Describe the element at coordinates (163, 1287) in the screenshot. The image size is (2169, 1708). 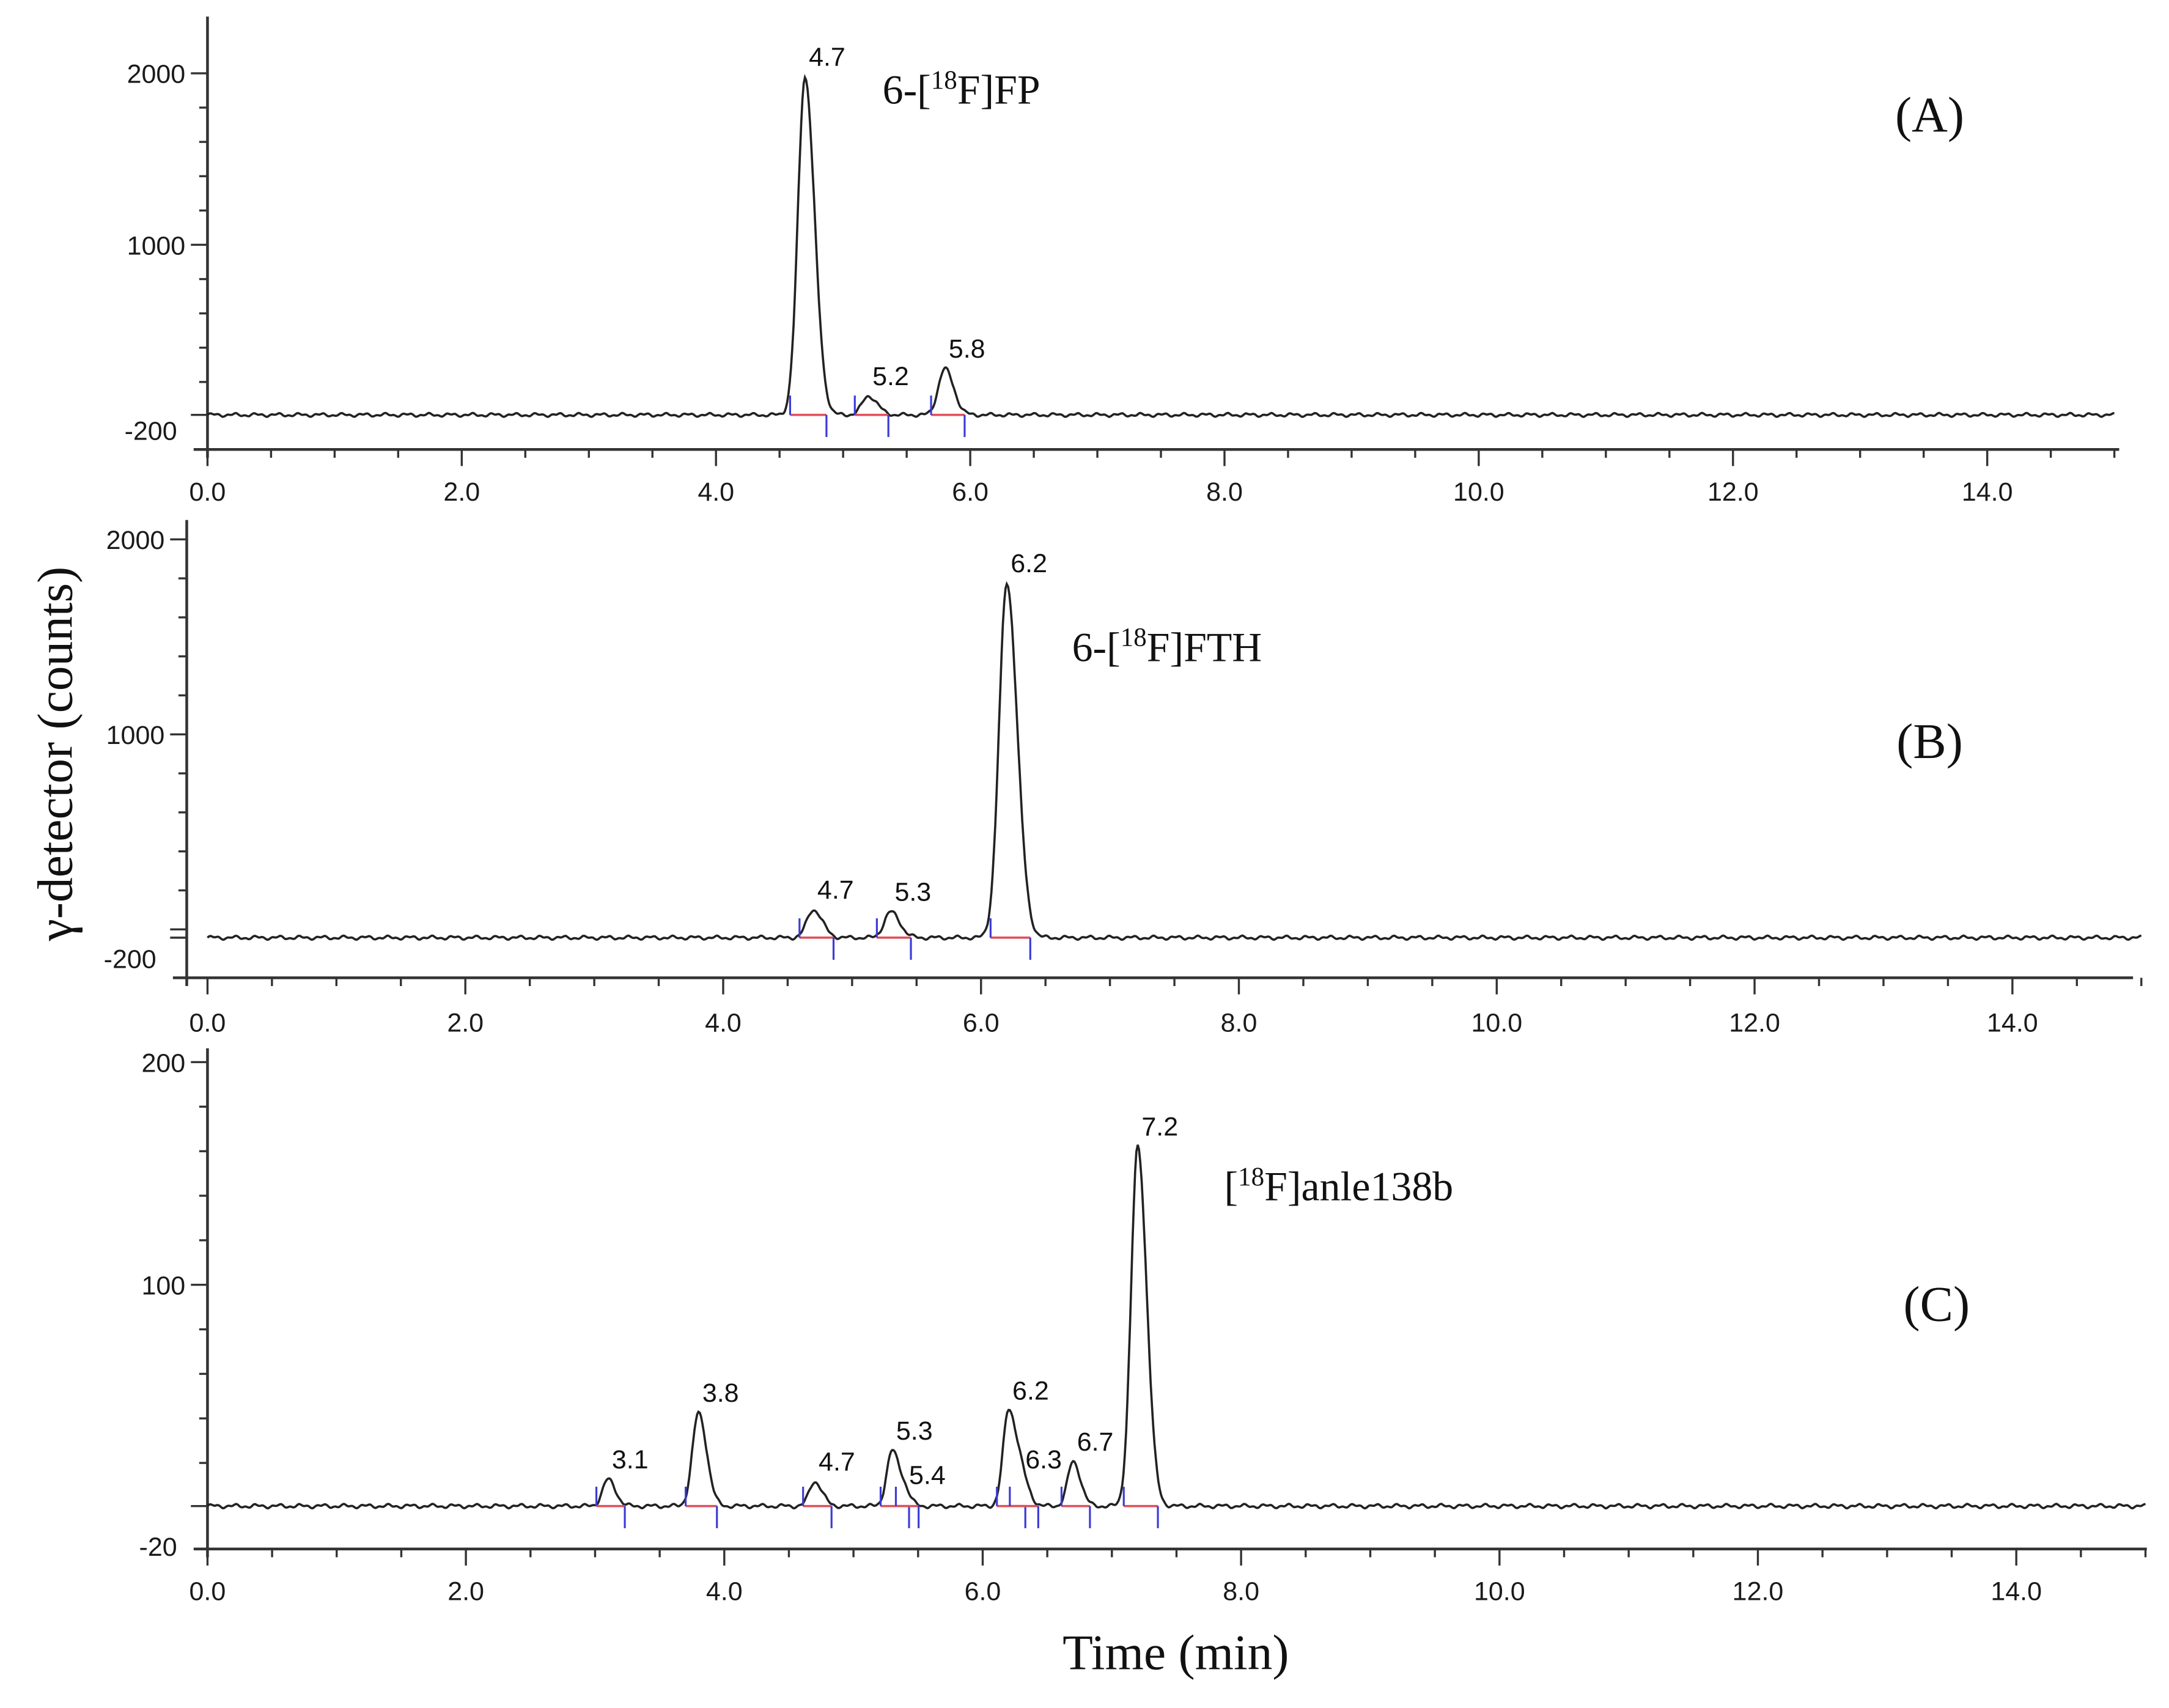
I see `y-tick-label: 100` at that location.